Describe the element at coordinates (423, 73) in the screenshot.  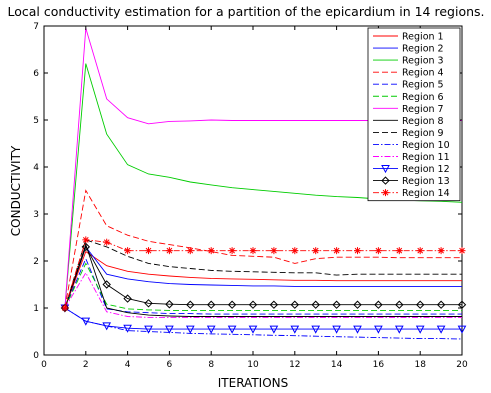
I see `legend-label: Region 4` at that location.